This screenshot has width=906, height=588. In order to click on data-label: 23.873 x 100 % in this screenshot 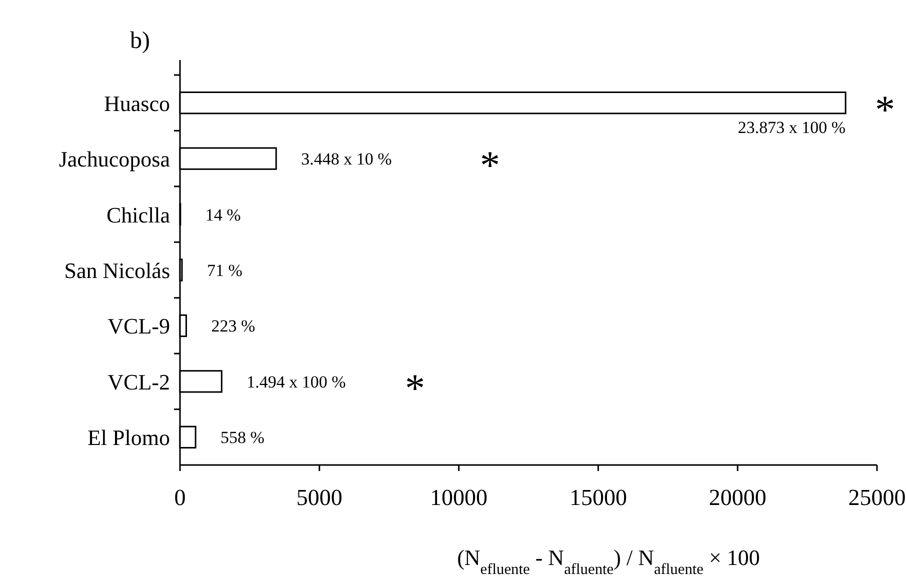, I will do `click(792, 127)`.